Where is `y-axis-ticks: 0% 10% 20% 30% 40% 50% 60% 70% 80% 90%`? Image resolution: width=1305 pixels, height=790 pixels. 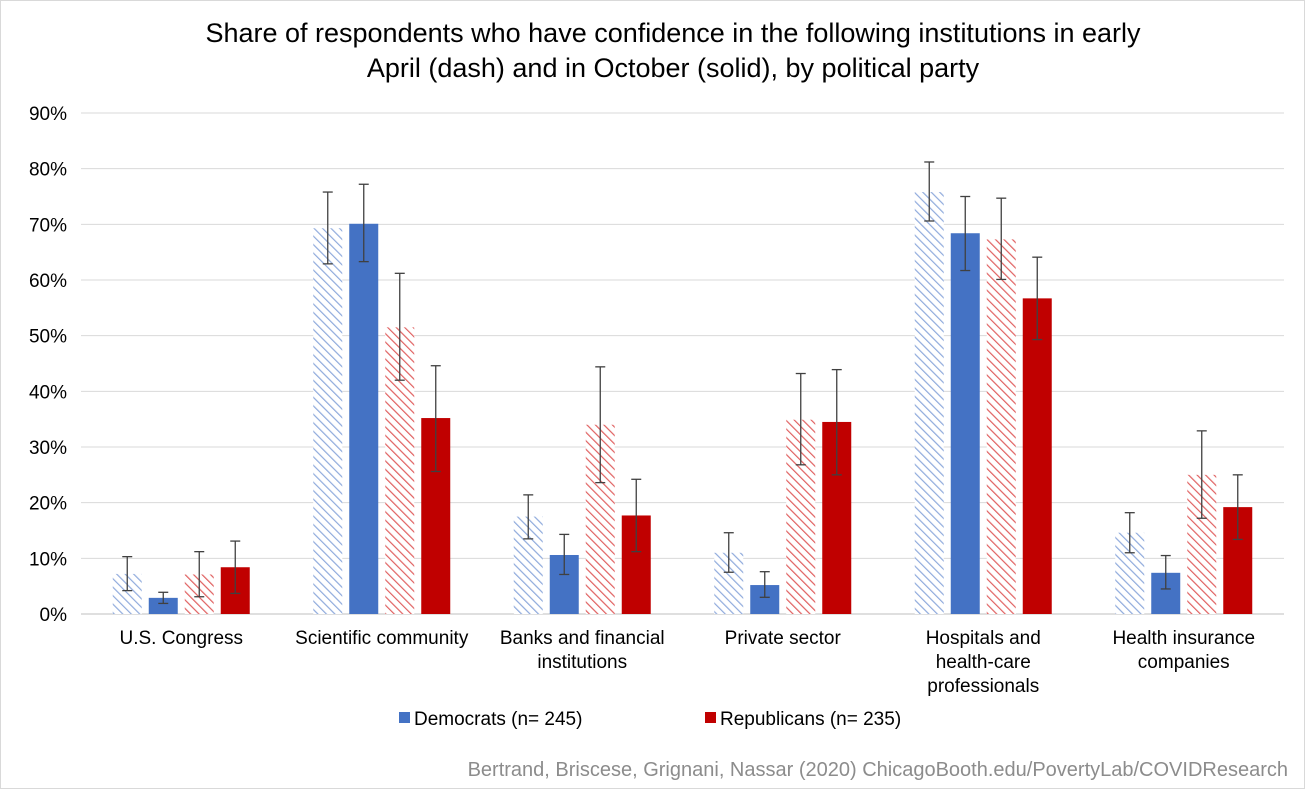
y-axis-ticks: 0% 10% 20% 30% 40% 50% 60% 70% 80% 90% is located at coordinates (48, 365).